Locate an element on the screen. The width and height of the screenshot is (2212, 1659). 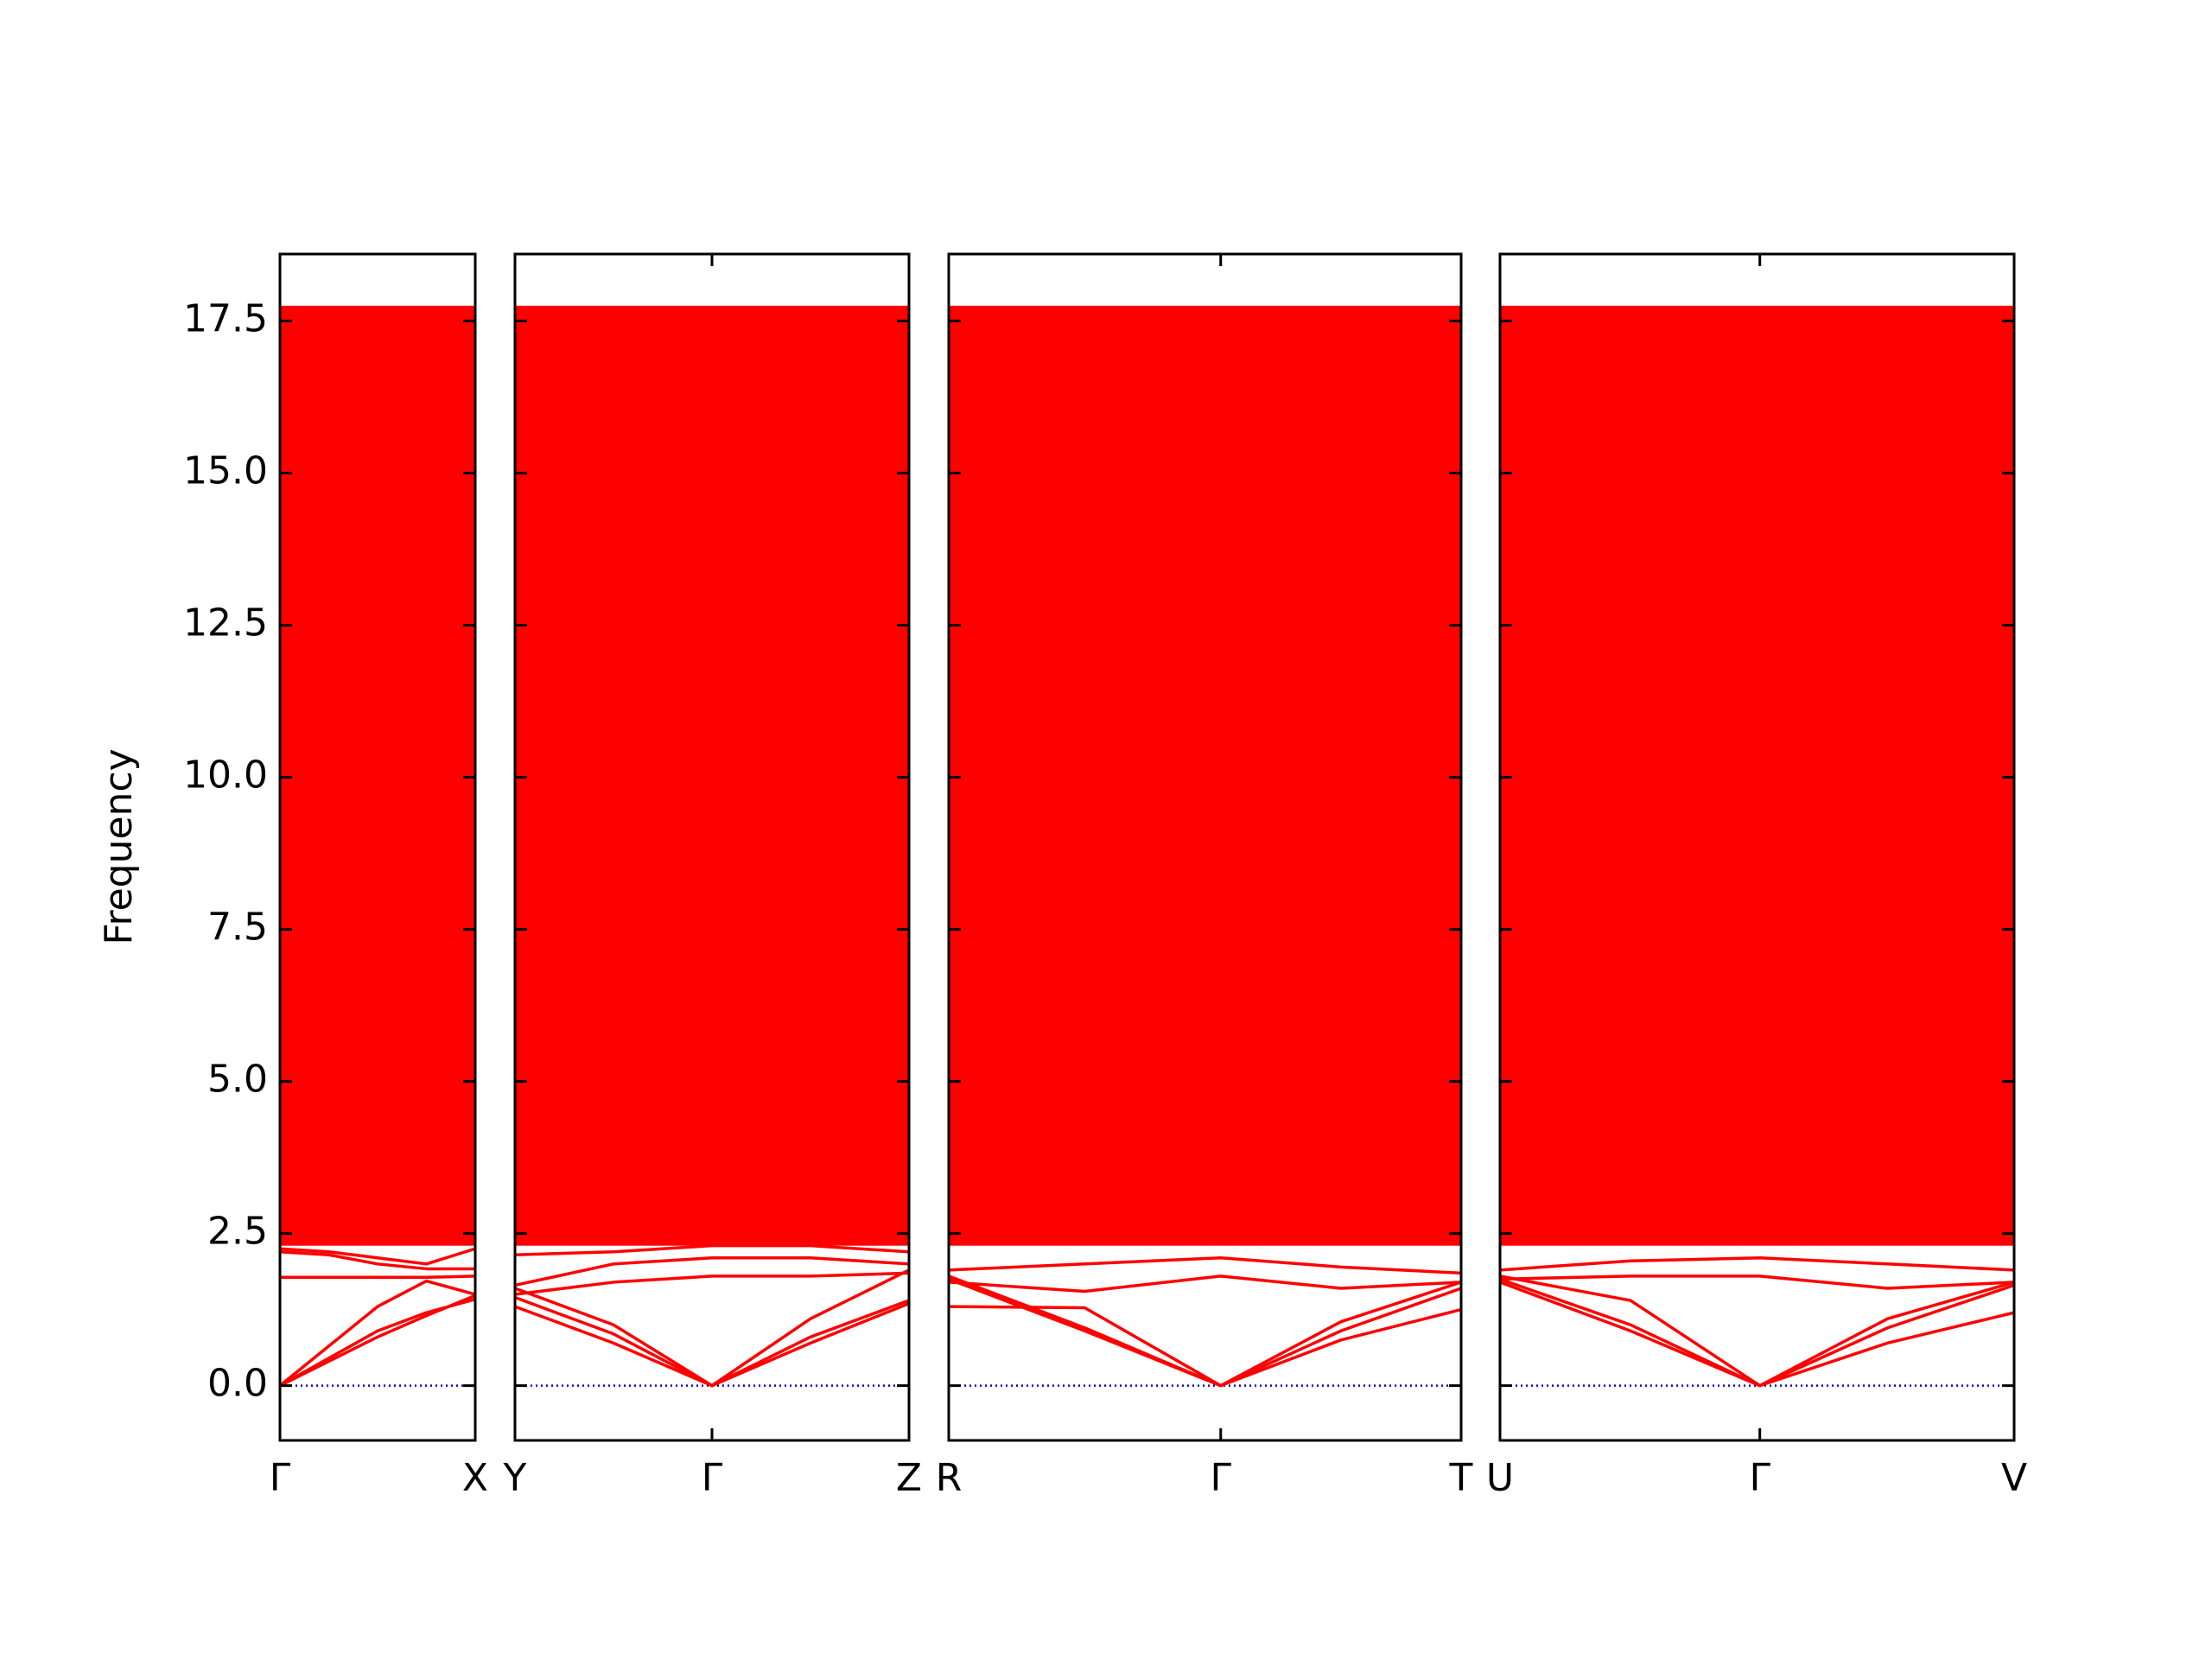
x-tick-label: U is located at coordinates (1500, 1478).